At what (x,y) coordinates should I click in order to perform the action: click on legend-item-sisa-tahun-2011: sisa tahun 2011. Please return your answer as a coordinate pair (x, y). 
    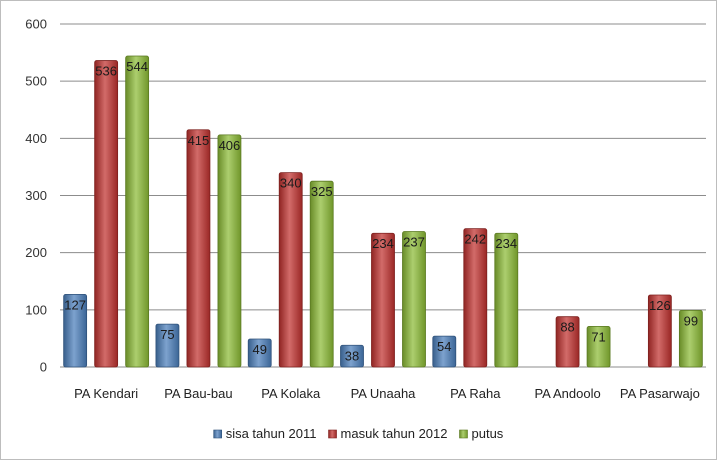
    Looking at the image, I should click on (265, 433).